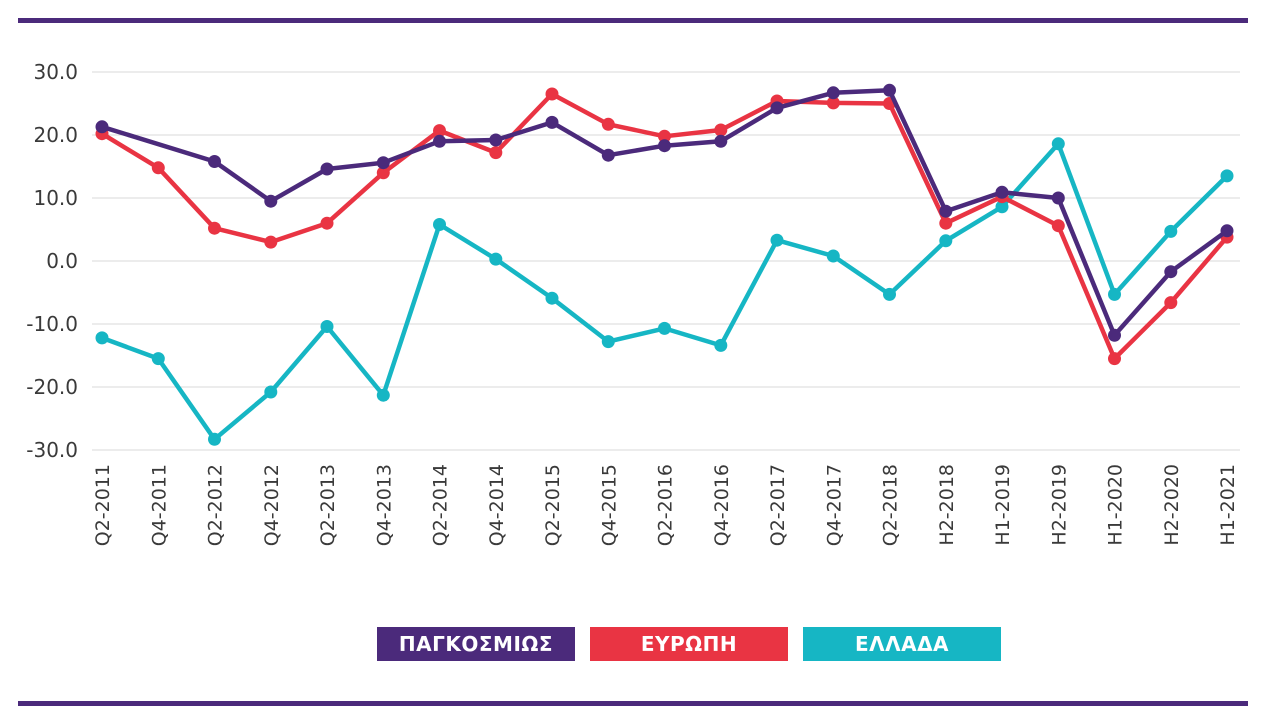 The height and width of the screenshot is (728, 1276). Describe the element at coordinates (1116, 505) in the screenshot. I see `x-tick-label: H1-2020` at that location.